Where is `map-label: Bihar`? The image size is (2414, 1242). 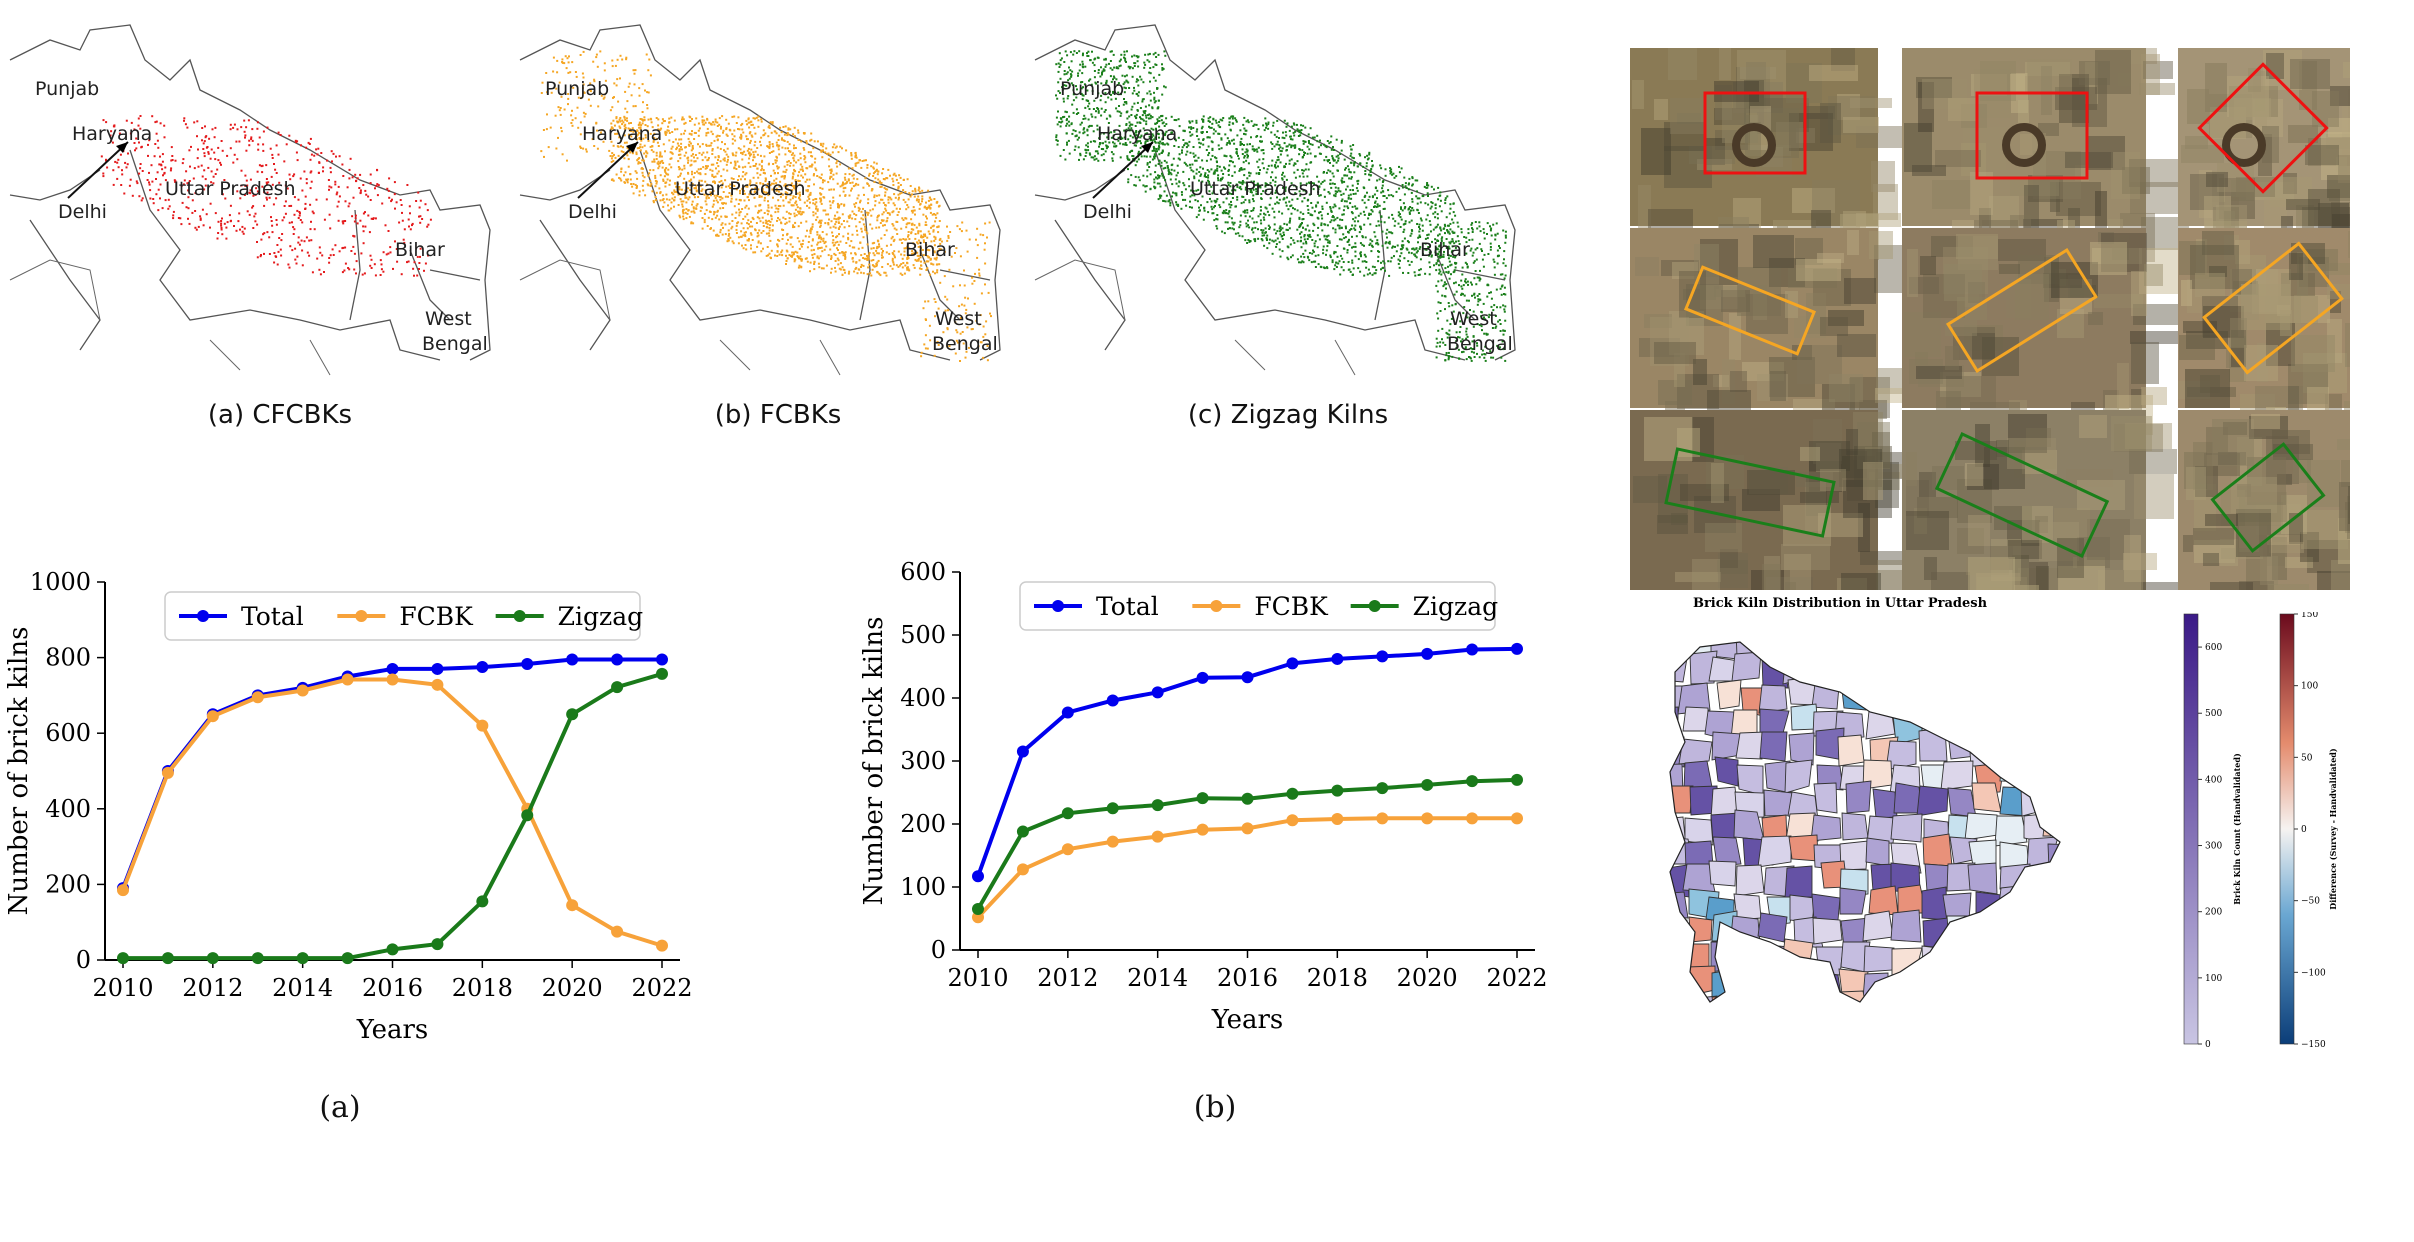
map-label: Bihar is located at coordinates (930, 250).